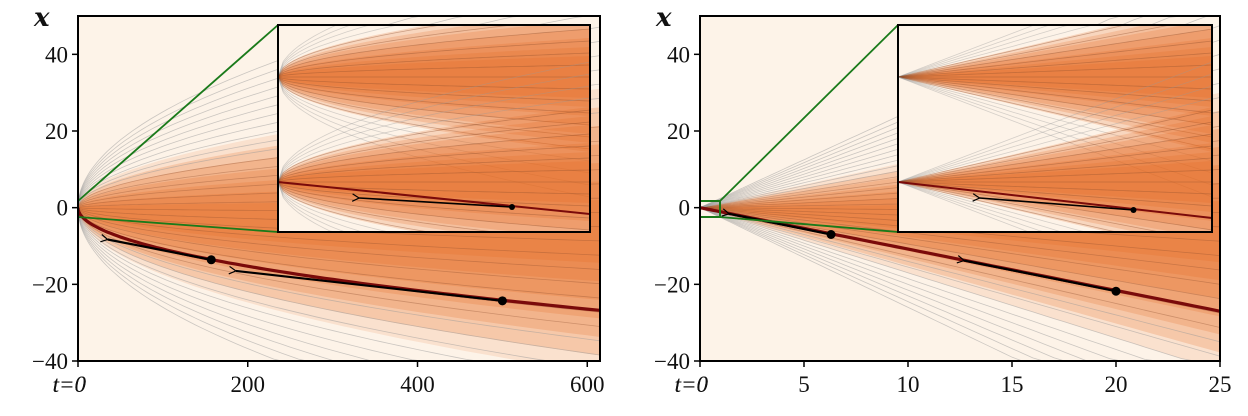  What do you see at coordinates (417, 384) in the screenshot?
I see `x-tick-label: 400` at bounding box center [417, 384].